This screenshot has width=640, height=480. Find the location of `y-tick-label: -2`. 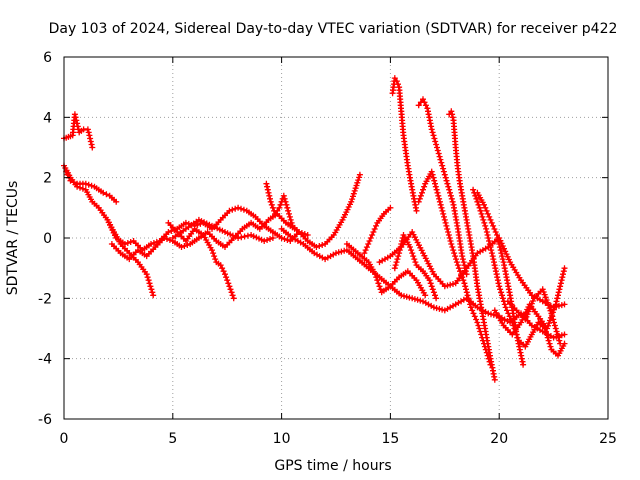

y-tick-label: -2 is located at coordinates (45, 299).